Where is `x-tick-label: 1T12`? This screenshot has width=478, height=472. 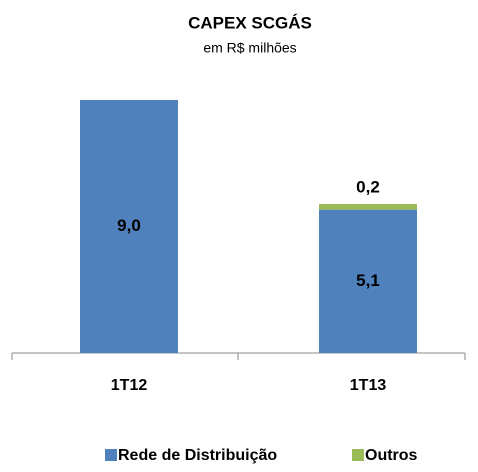
x-tick-label: 1T12 is located at coordinates (129, 385).